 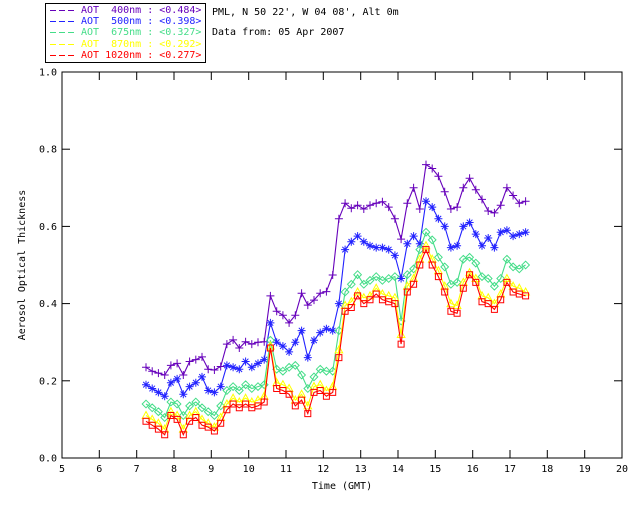 I want to click on y-axis-title: Aerosol Optical Thickness, so click(x=22, y=265).